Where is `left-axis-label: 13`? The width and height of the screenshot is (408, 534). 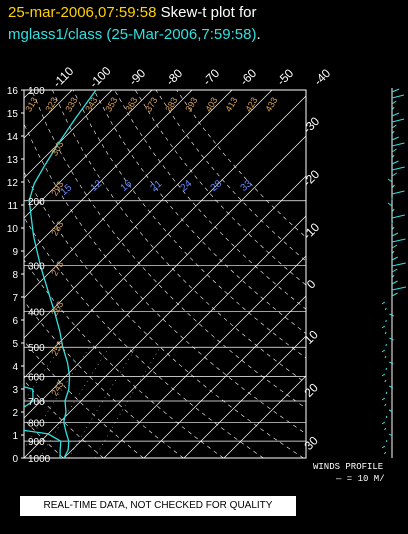 left-axis-label: 13 is located at coordinates (13, 160).